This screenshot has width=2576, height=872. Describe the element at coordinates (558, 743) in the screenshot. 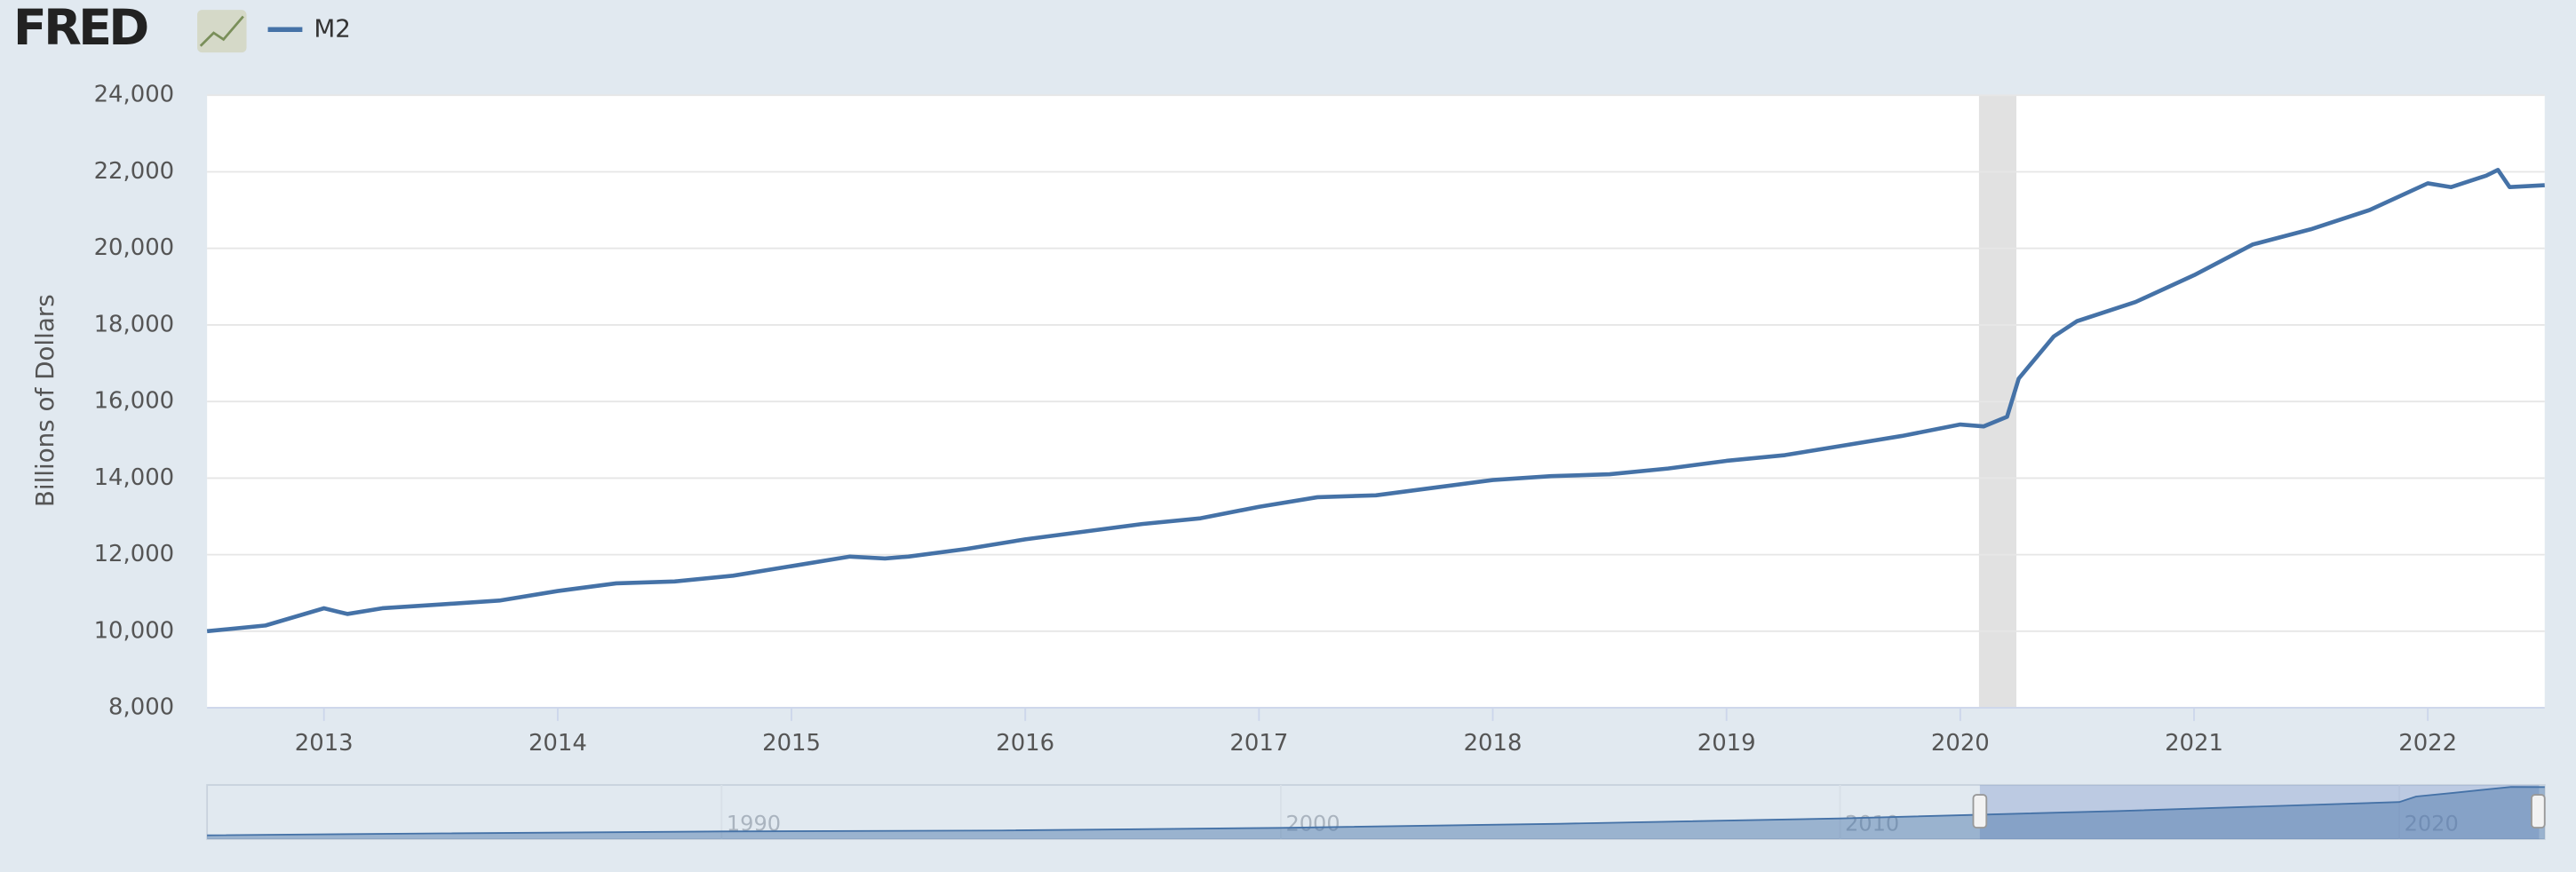

I see `x-tick-label: 2014` at that location.